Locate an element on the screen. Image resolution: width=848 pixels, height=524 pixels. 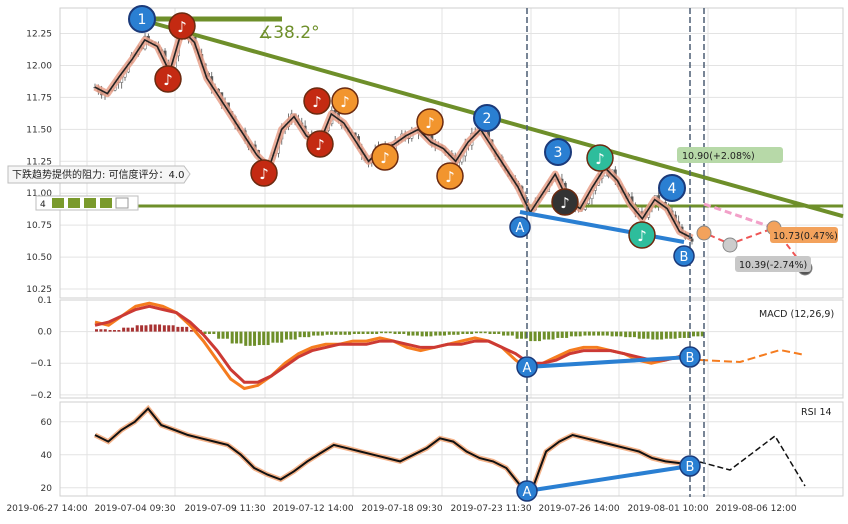
projection-pink is located at coordinates (739, 216).